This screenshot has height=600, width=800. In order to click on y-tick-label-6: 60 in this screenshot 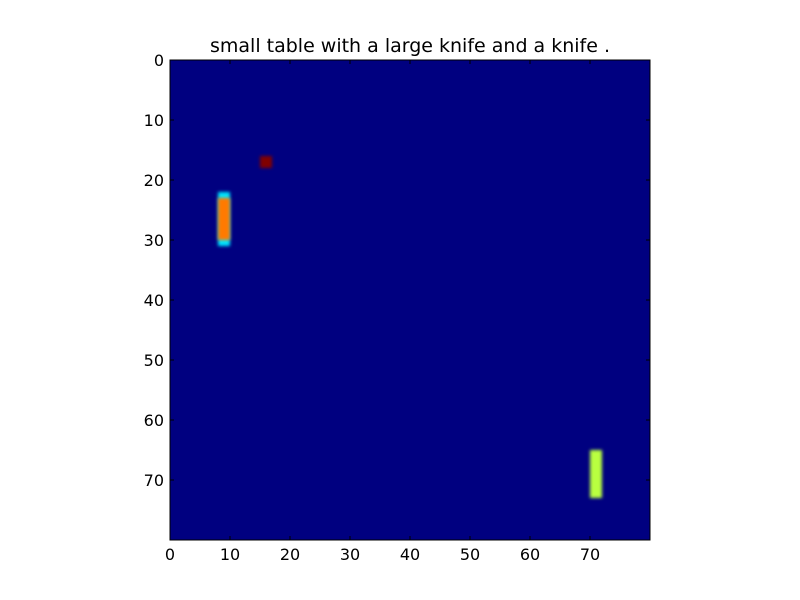, I will do `click(154, 420)`.